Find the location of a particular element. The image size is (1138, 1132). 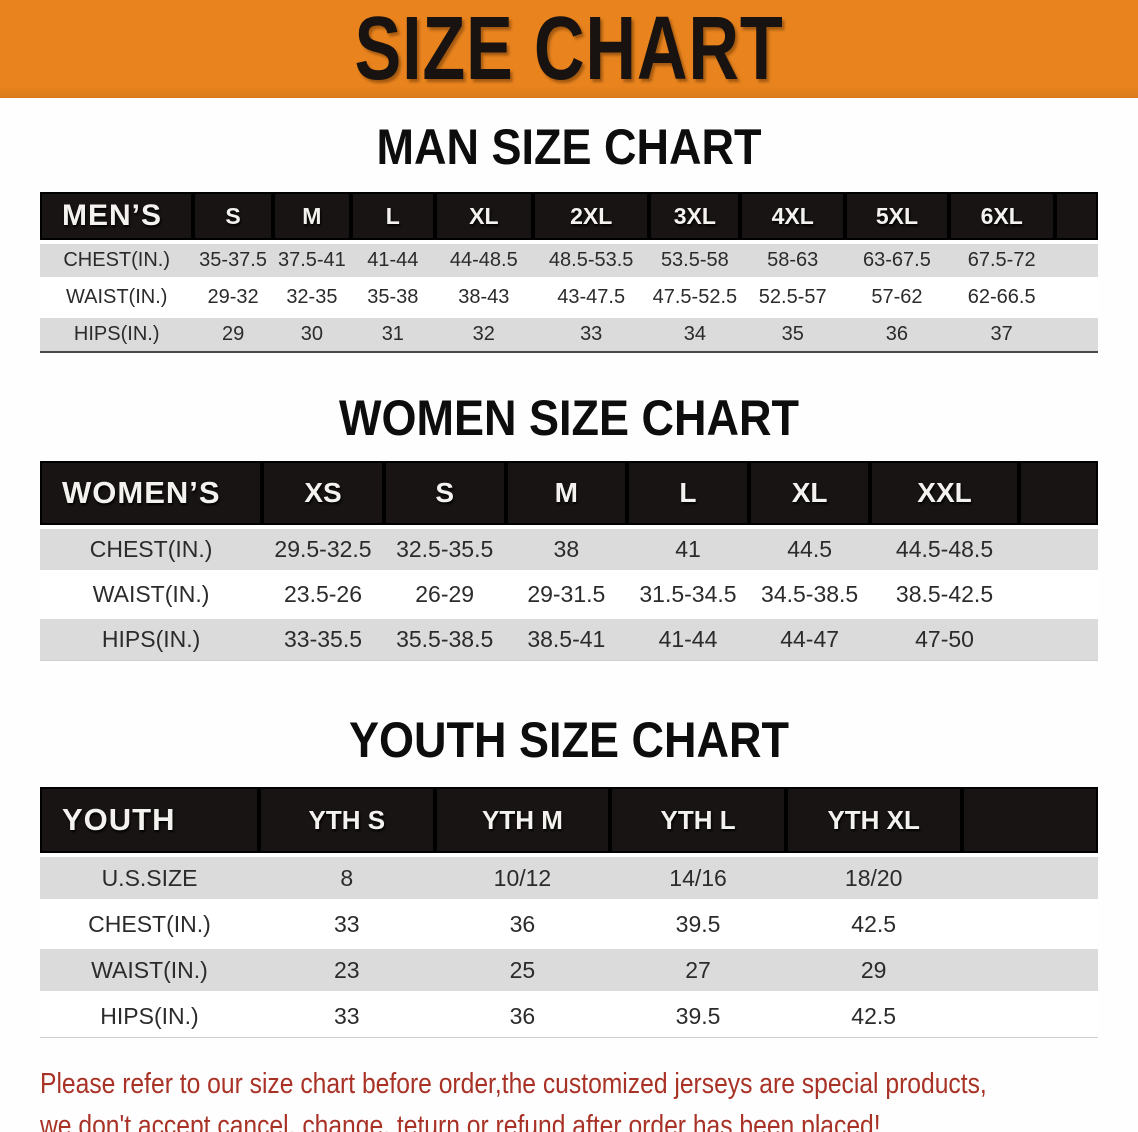

size-value: 33-35.5 is located at coordinates (323, 637).